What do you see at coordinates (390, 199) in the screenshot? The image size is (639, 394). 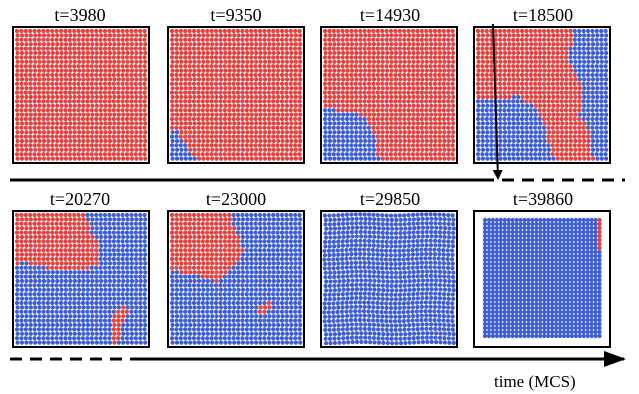 I see `frame-label-7: t=29850` at bounding box center [390, 199].